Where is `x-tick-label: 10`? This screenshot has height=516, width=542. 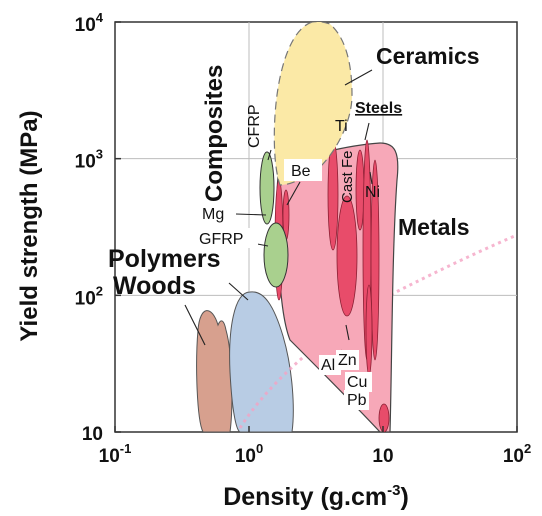
x-tick-label: 10 is located at coordinates (382, 456).